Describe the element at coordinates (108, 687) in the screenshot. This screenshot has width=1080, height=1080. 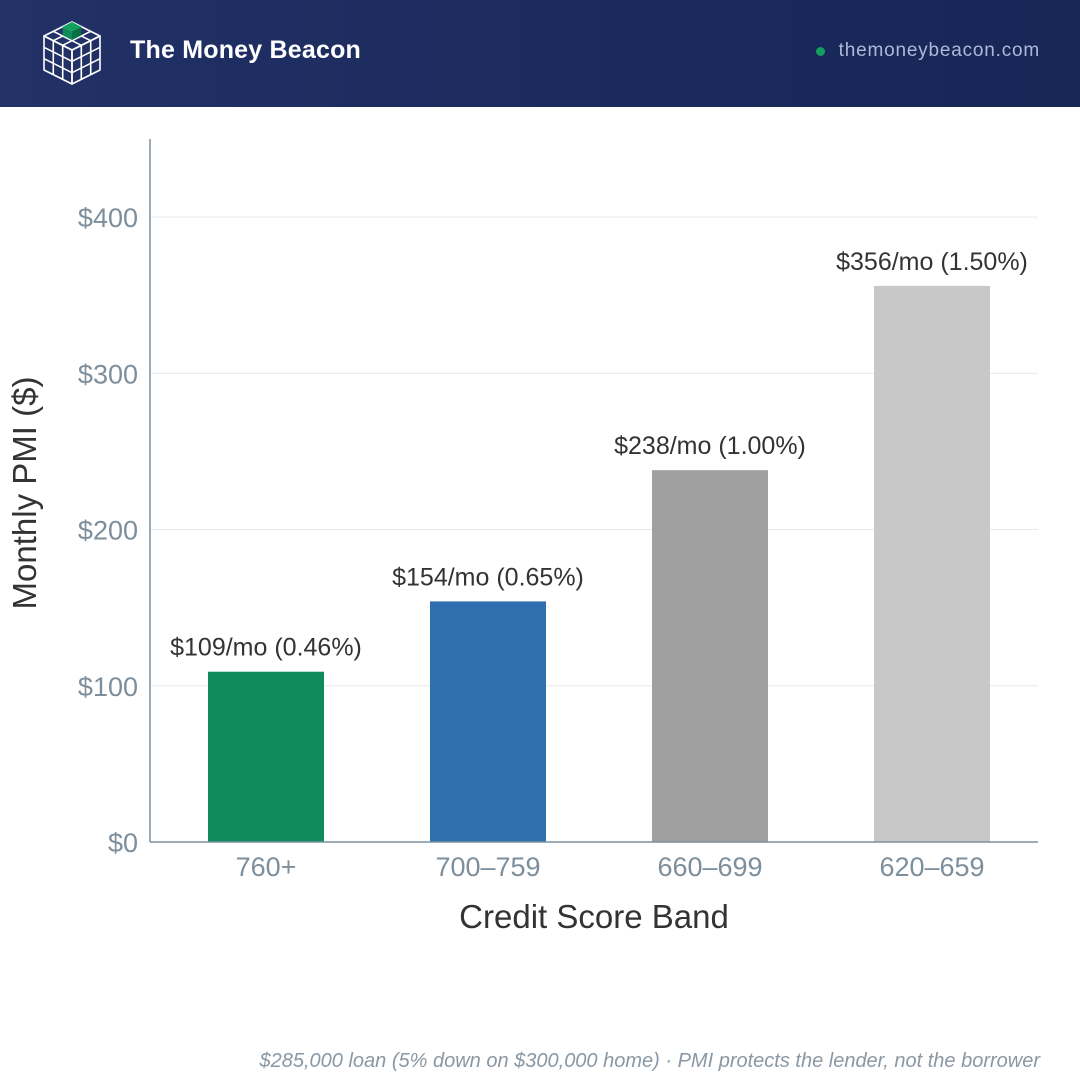
I see `y-tick-label: $100` at that location.